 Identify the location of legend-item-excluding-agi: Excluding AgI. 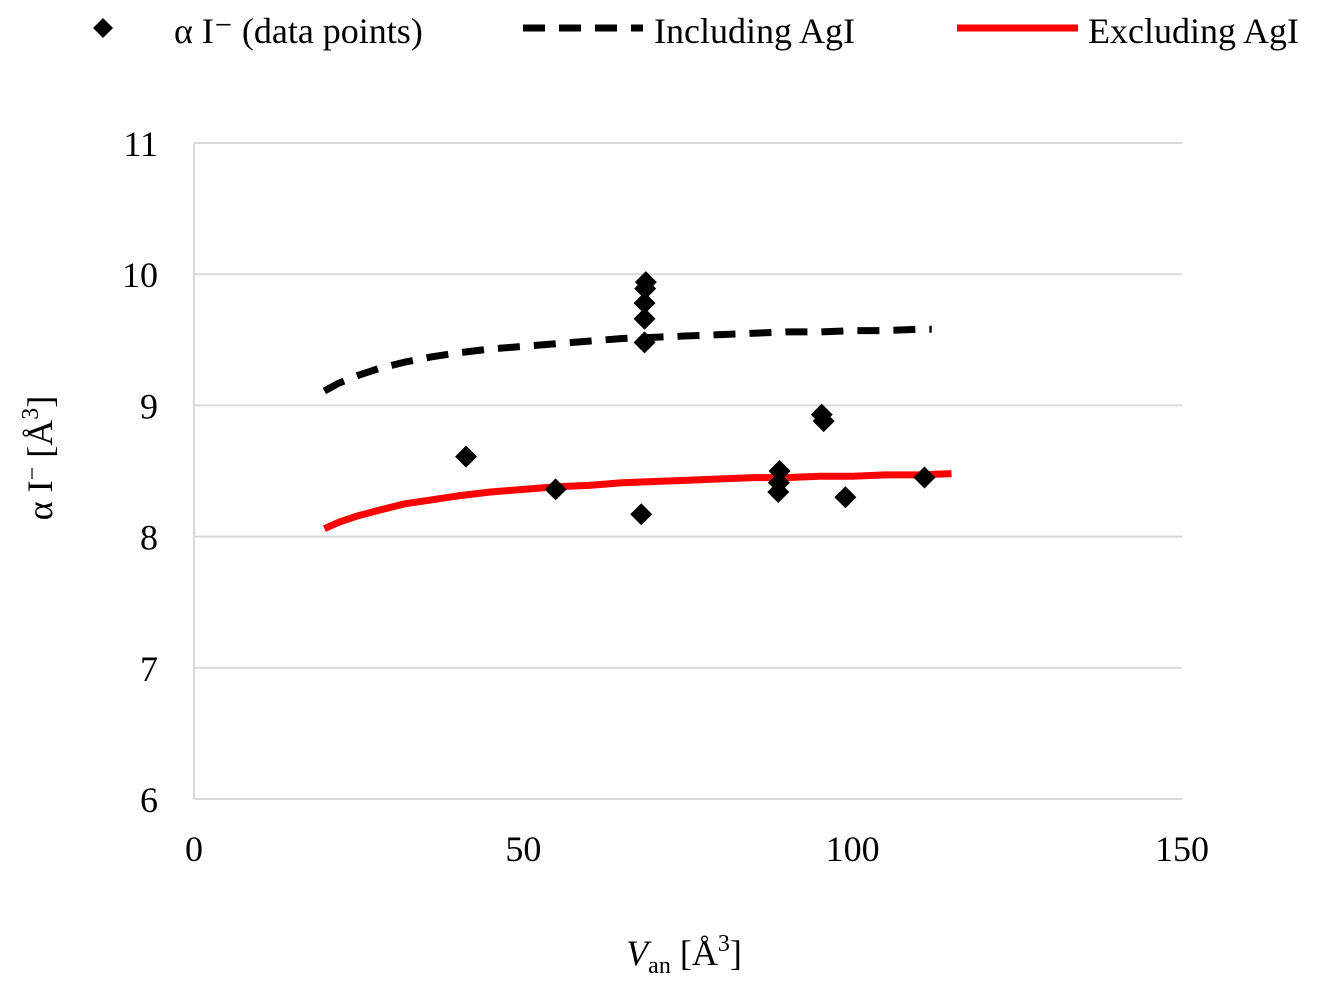
(1128, 31).